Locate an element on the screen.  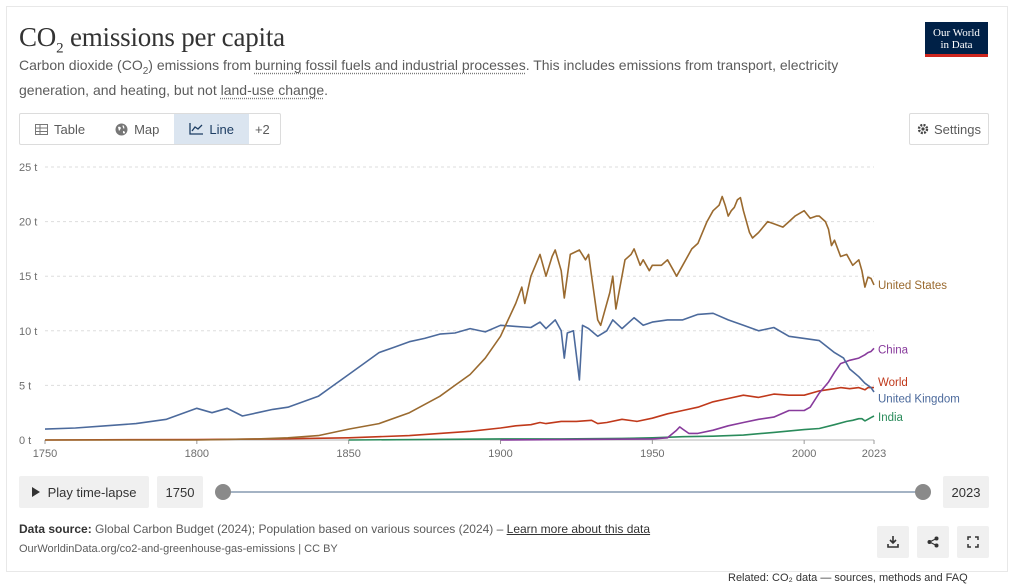
x-tick-label: 2023 is located at coordinates (874, 454).